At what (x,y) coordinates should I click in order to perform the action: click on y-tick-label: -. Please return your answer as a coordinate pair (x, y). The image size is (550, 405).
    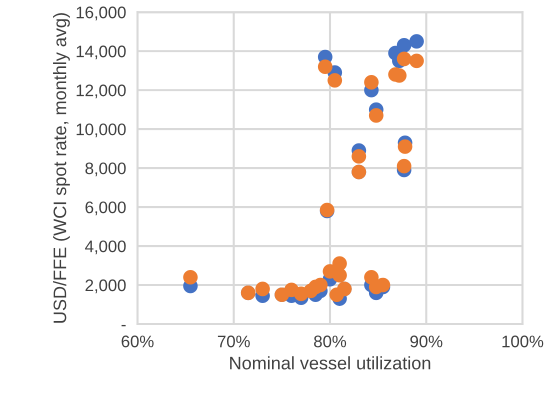
    Looking at the image, I should click on (124, 325).